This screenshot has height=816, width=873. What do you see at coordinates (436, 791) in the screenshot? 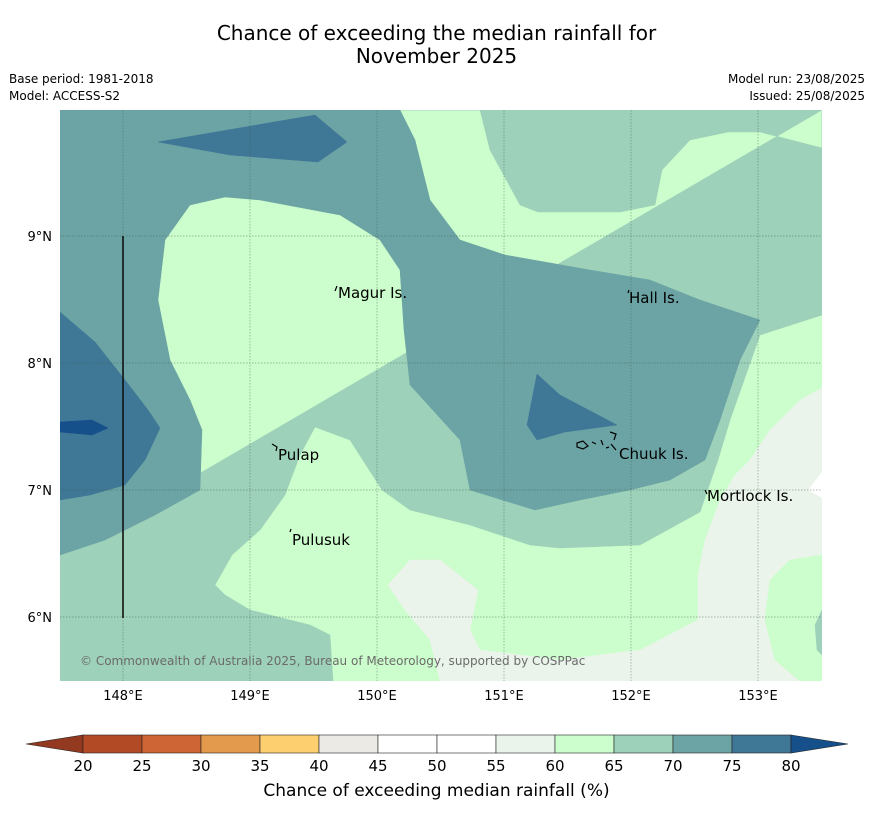
I see `colorbar-label: Chance of exceeding median rainfall (%)` at bounding box center [436, 791].